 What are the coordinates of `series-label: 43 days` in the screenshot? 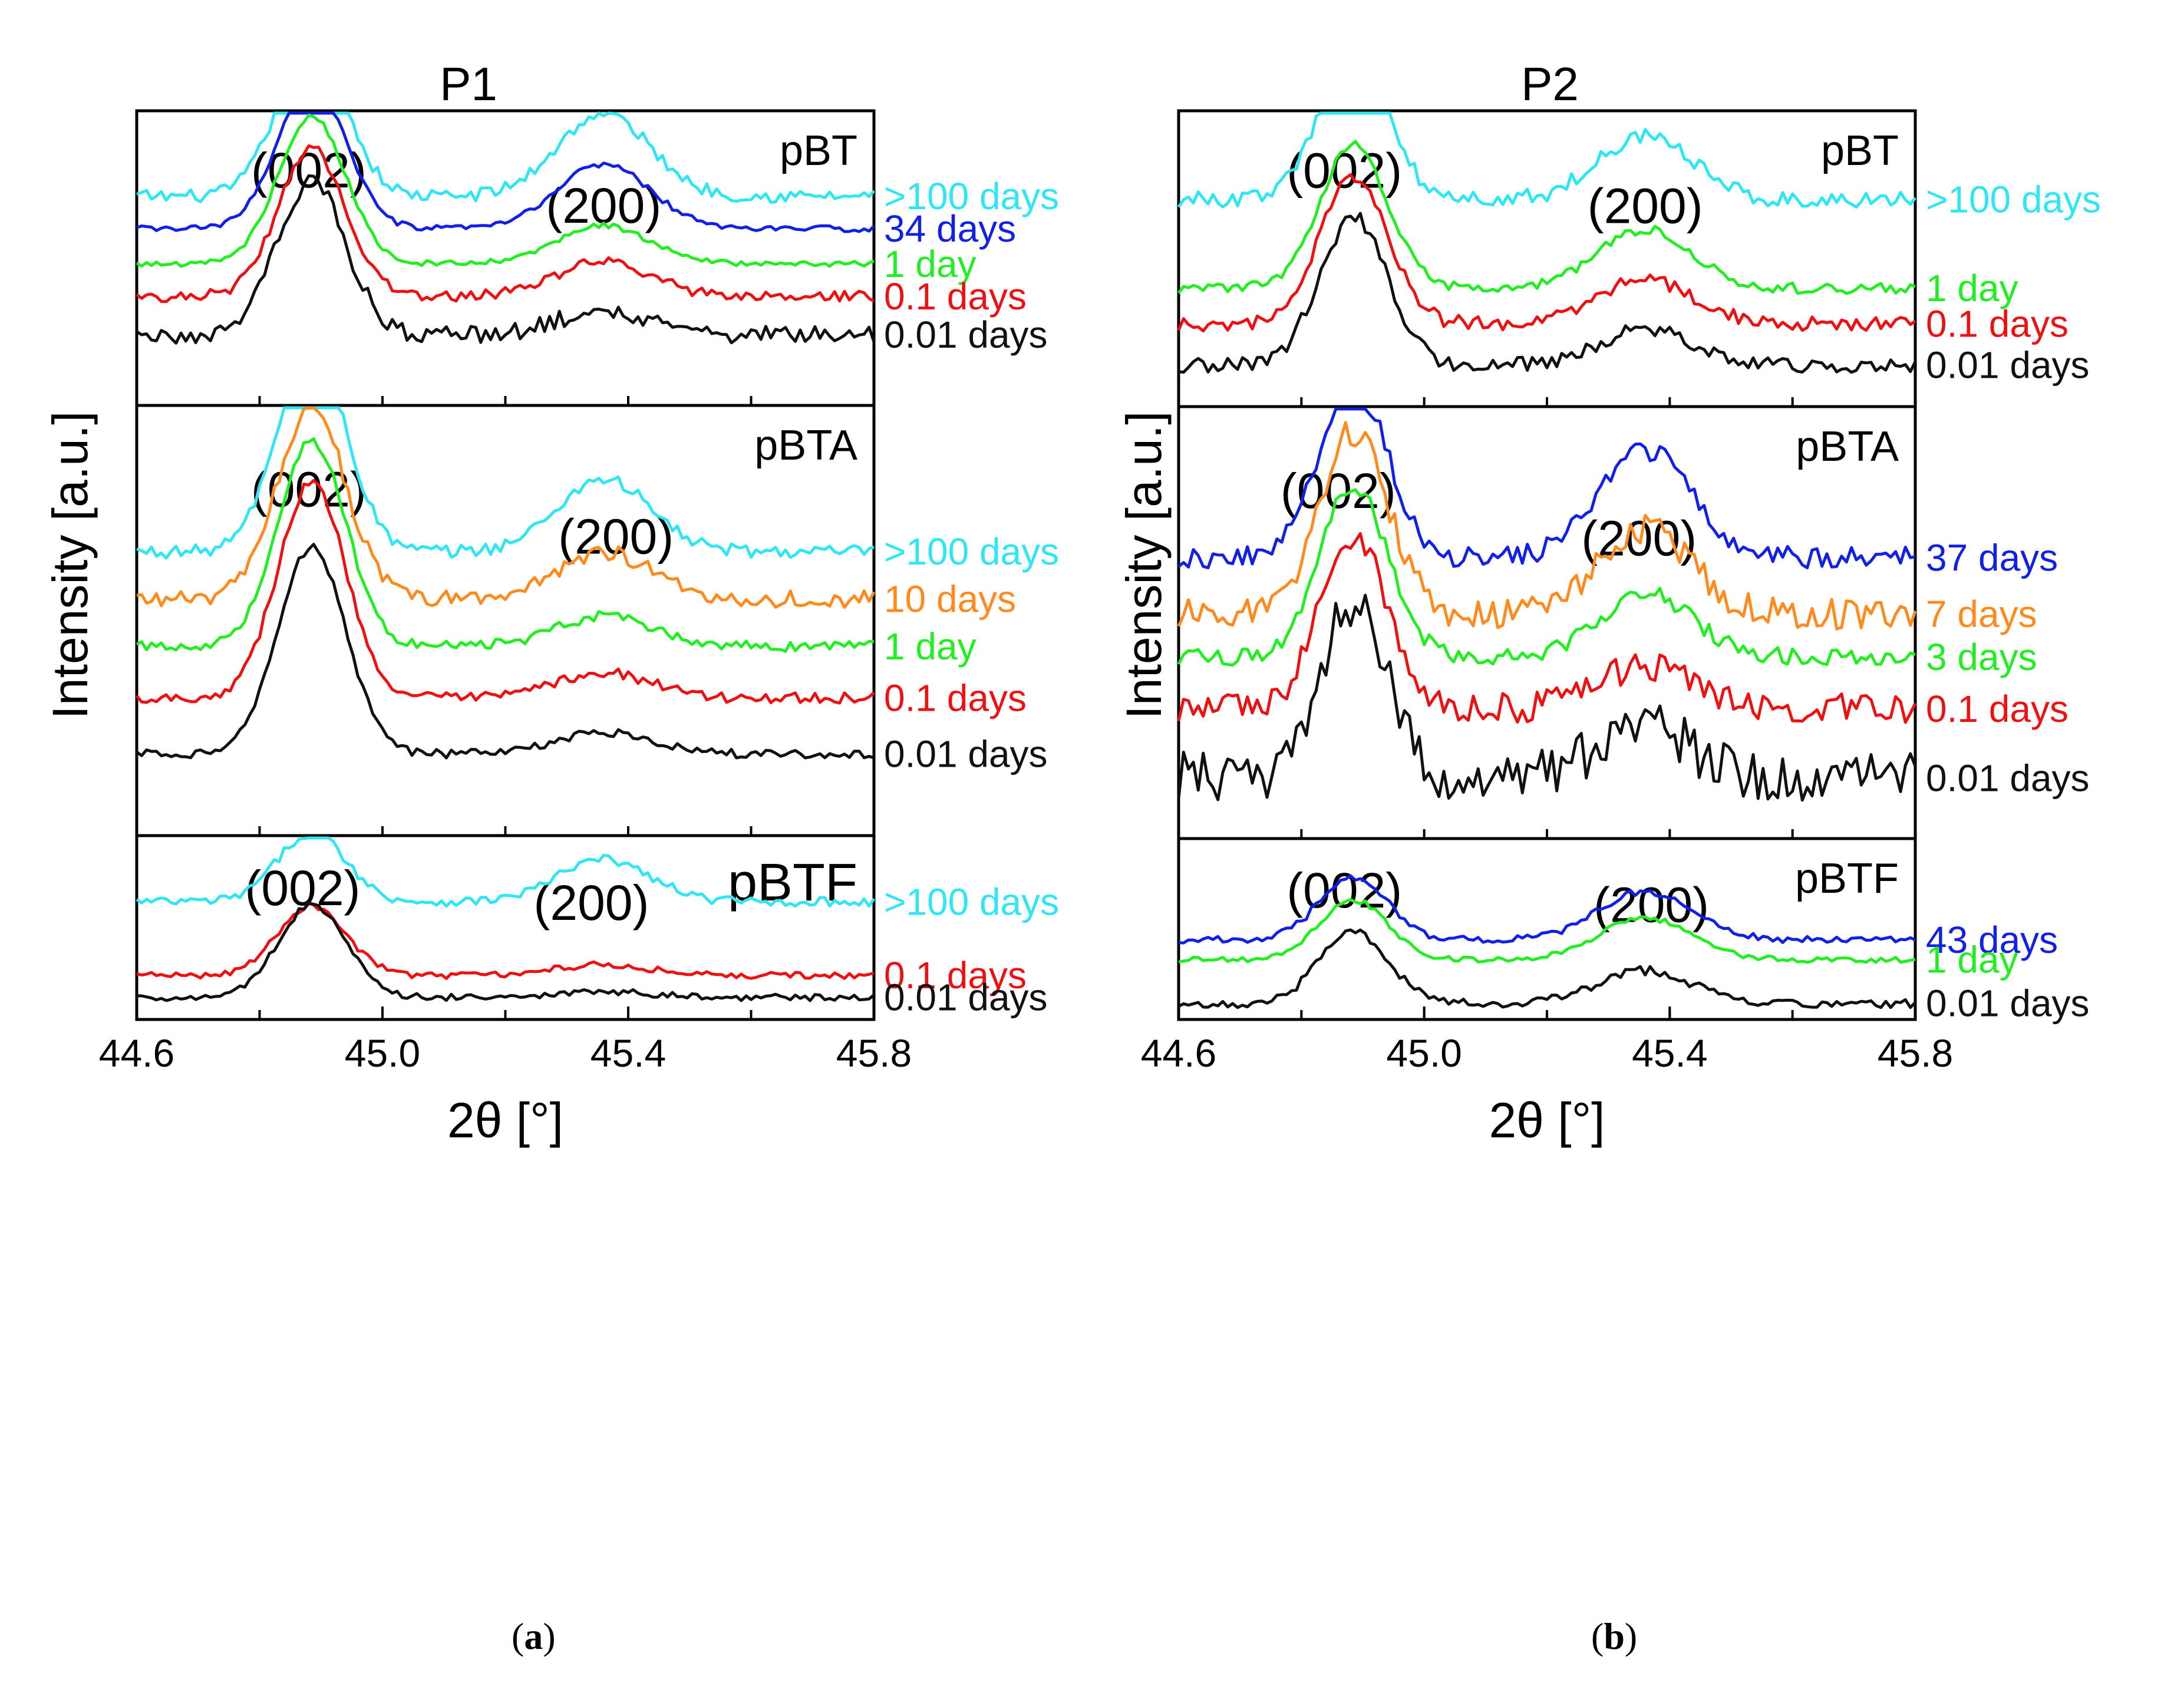 It's located at (1992, 940).